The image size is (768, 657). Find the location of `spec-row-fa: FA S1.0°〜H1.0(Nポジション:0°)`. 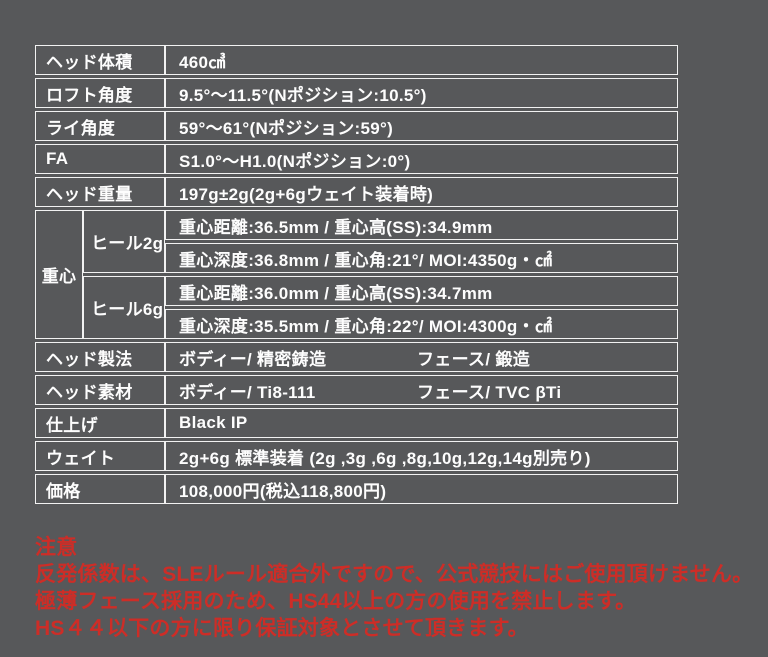

spec-row-fa: FA S1.0°〜H1.0(Nポジション:0°) is located at coordinates (356, 159).